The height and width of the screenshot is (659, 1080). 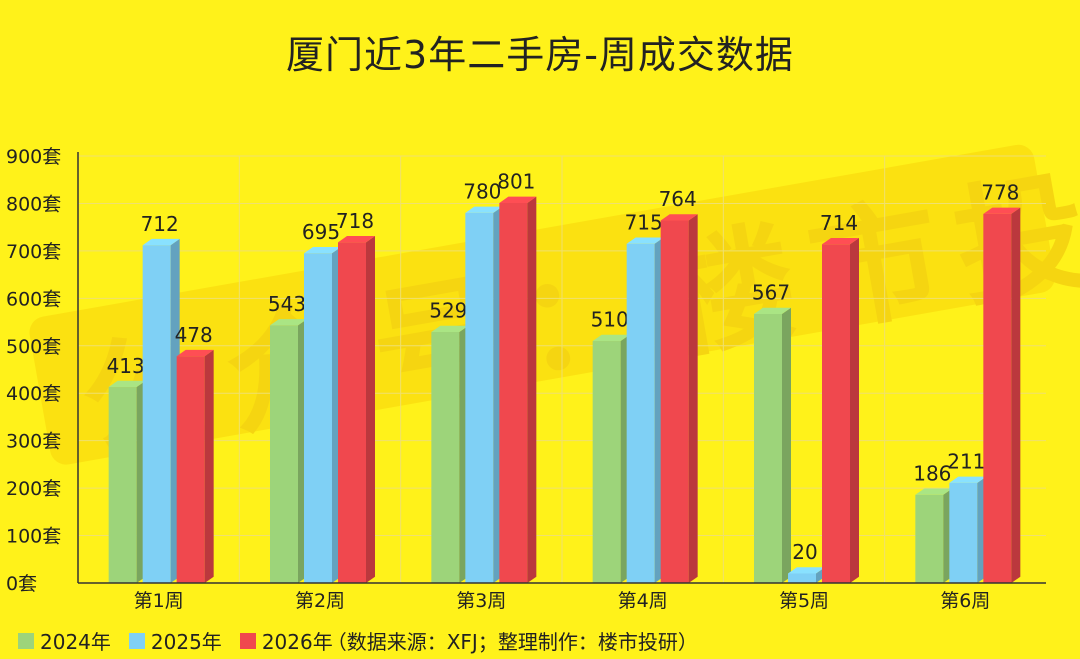 I want to click on data-label: 712, so click(x=160, y=224).